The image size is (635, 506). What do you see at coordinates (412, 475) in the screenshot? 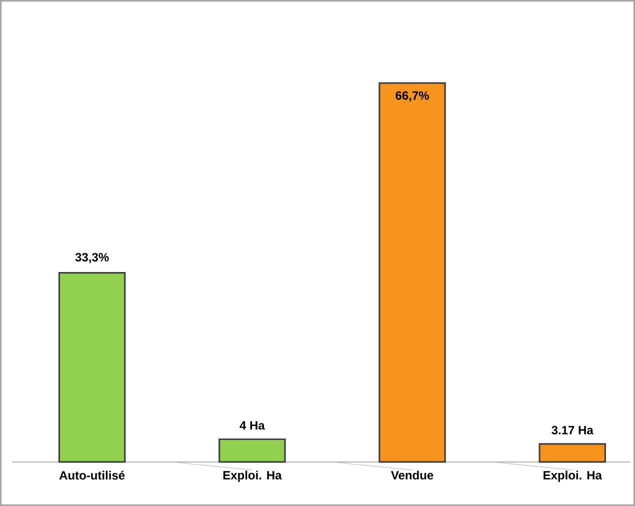
I see `x-tick-label: Vendue` at bounding box center [412, 475].